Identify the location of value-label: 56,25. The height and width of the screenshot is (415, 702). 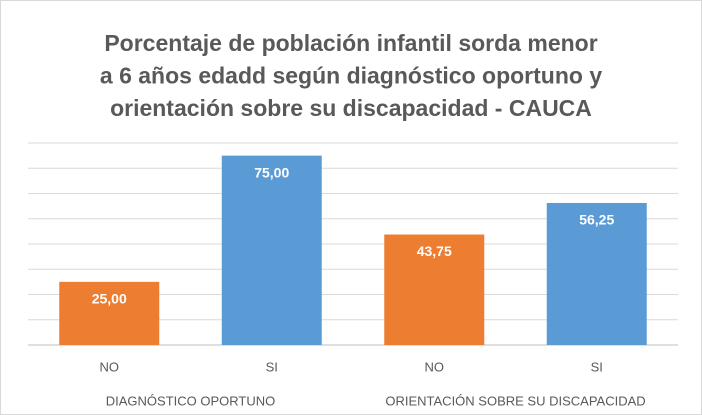
(596, 220).